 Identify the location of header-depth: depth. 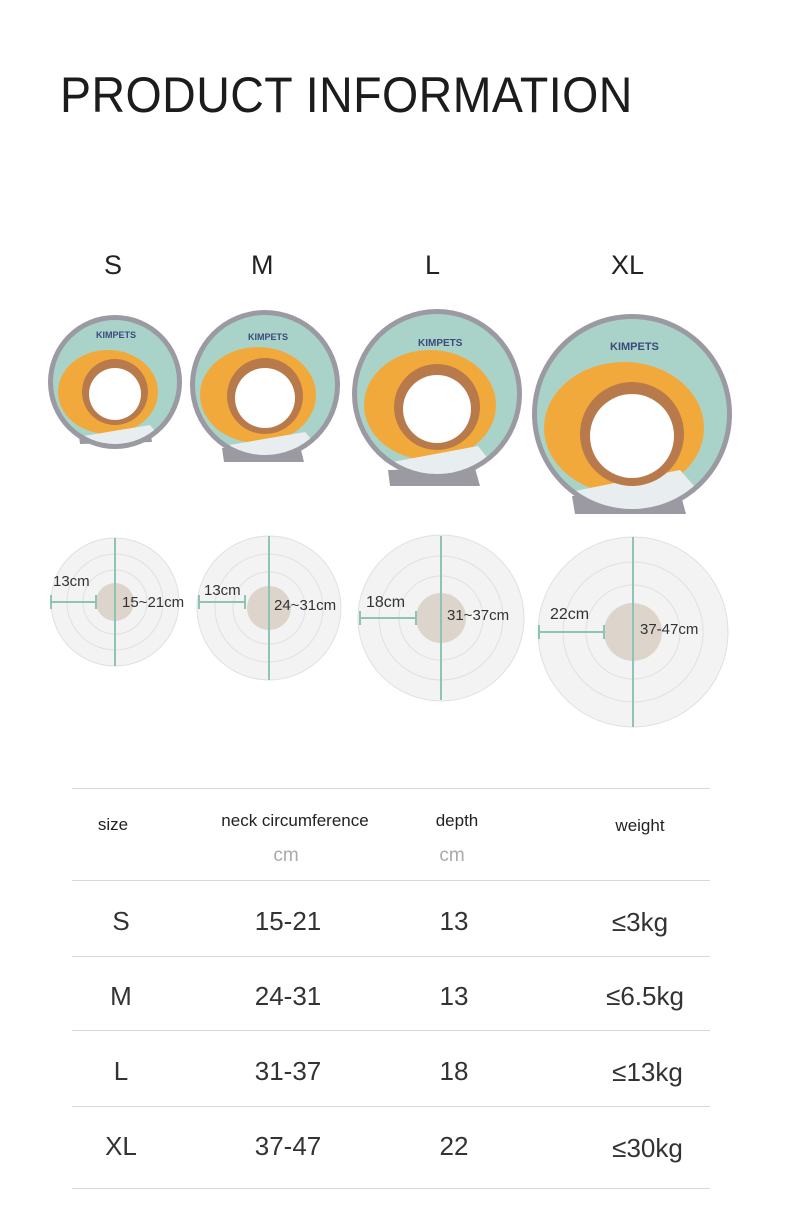
(457, 820).